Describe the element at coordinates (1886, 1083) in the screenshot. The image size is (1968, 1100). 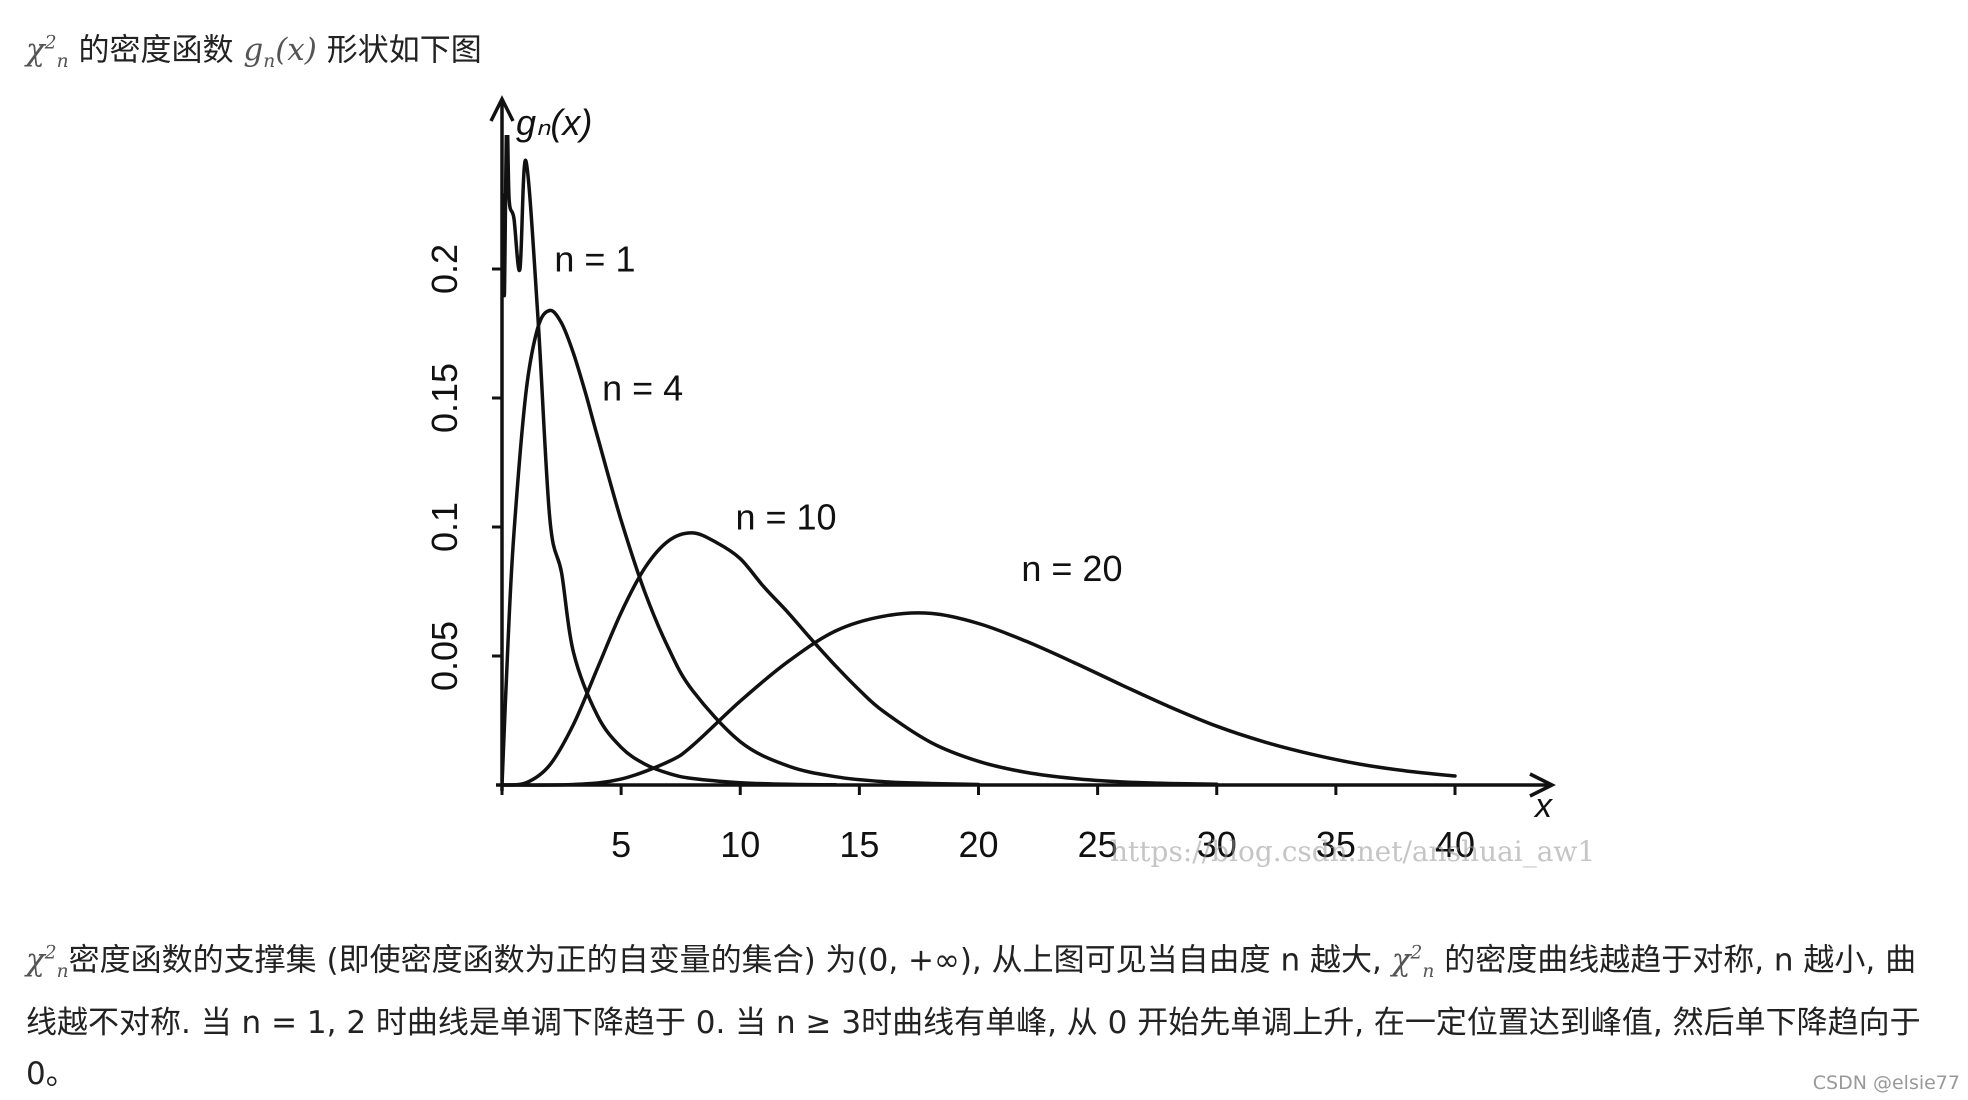
I see `footer-credit: CSDN @elsie77` at that location.